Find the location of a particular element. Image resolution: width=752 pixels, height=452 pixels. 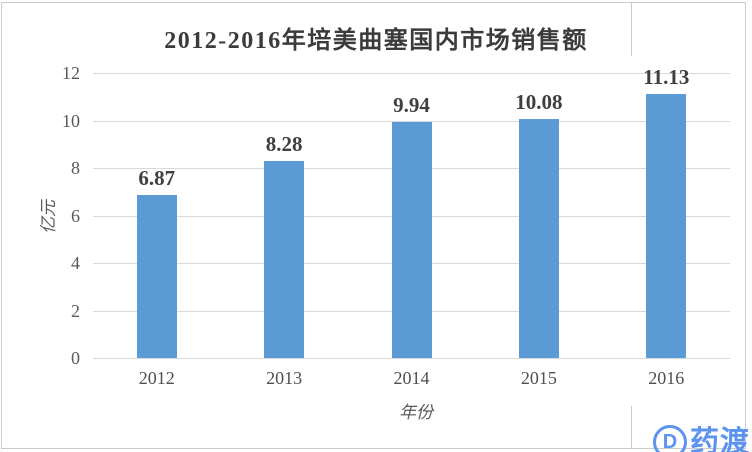

y-tick-label-0: 0 is located at coordinates (75, 358).